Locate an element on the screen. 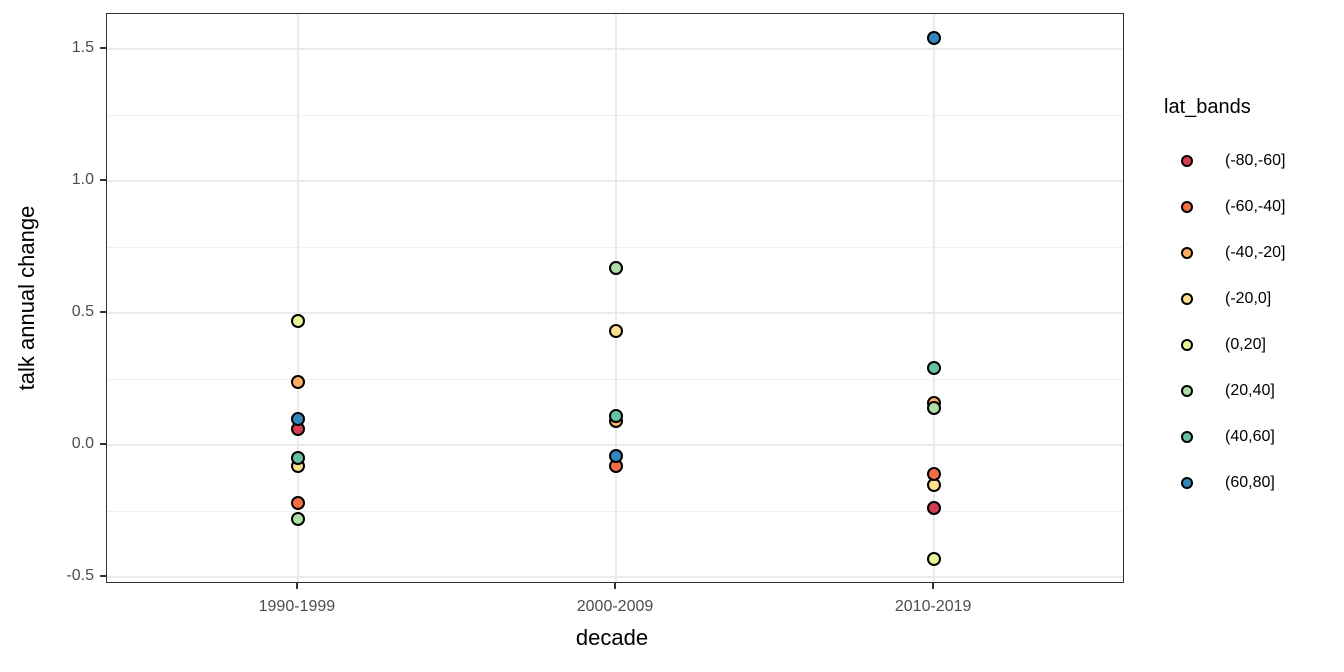  x-tick-label: 1990-1999 is located at coordinates (297, 606).